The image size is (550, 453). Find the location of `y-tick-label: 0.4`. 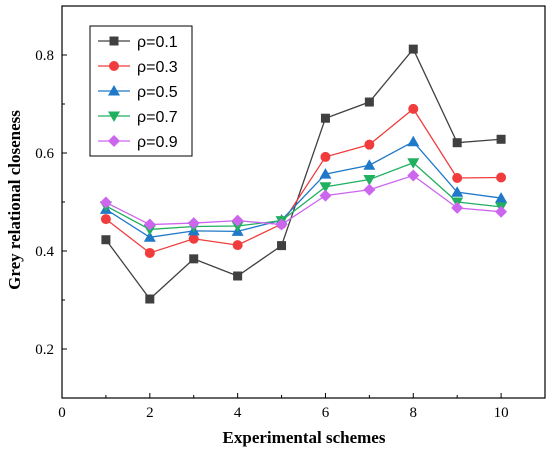

y-tick-label: 0.4 is located at coordinates (44, 252).